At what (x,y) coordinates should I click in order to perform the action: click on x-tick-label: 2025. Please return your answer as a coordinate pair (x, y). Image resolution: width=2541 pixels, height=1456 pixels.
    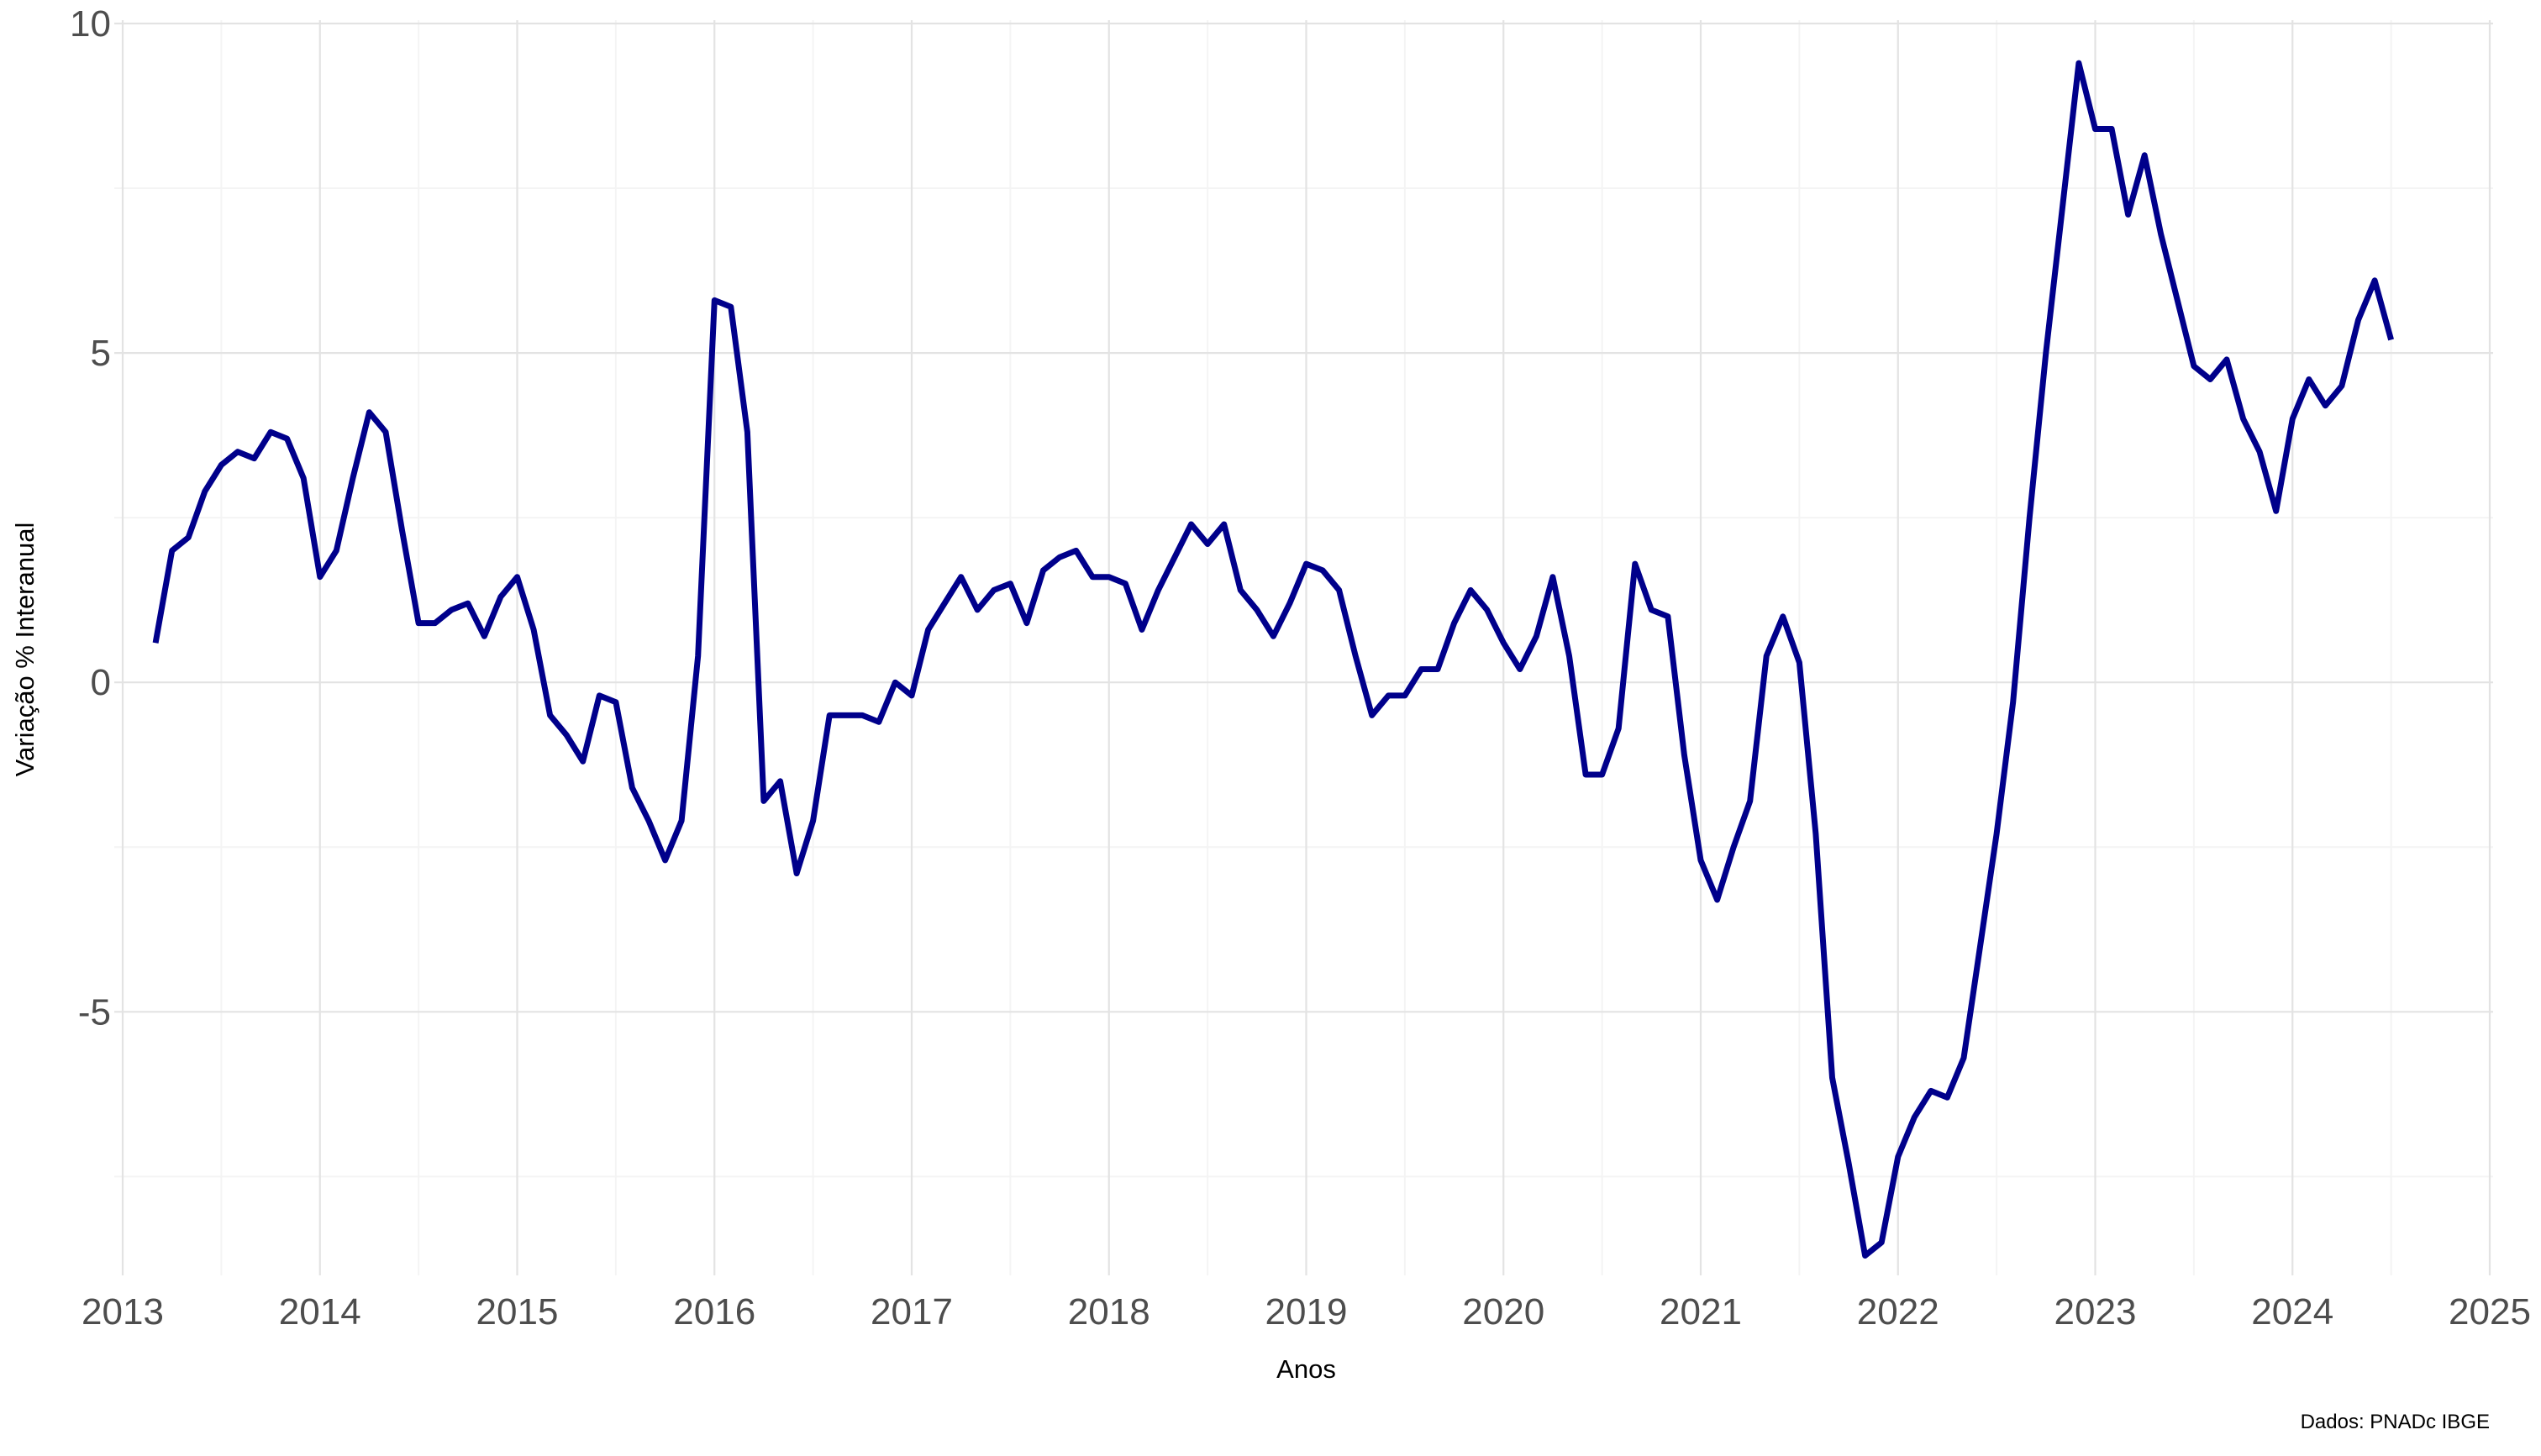
    Looking at the image, I should click on (2490, 1312).